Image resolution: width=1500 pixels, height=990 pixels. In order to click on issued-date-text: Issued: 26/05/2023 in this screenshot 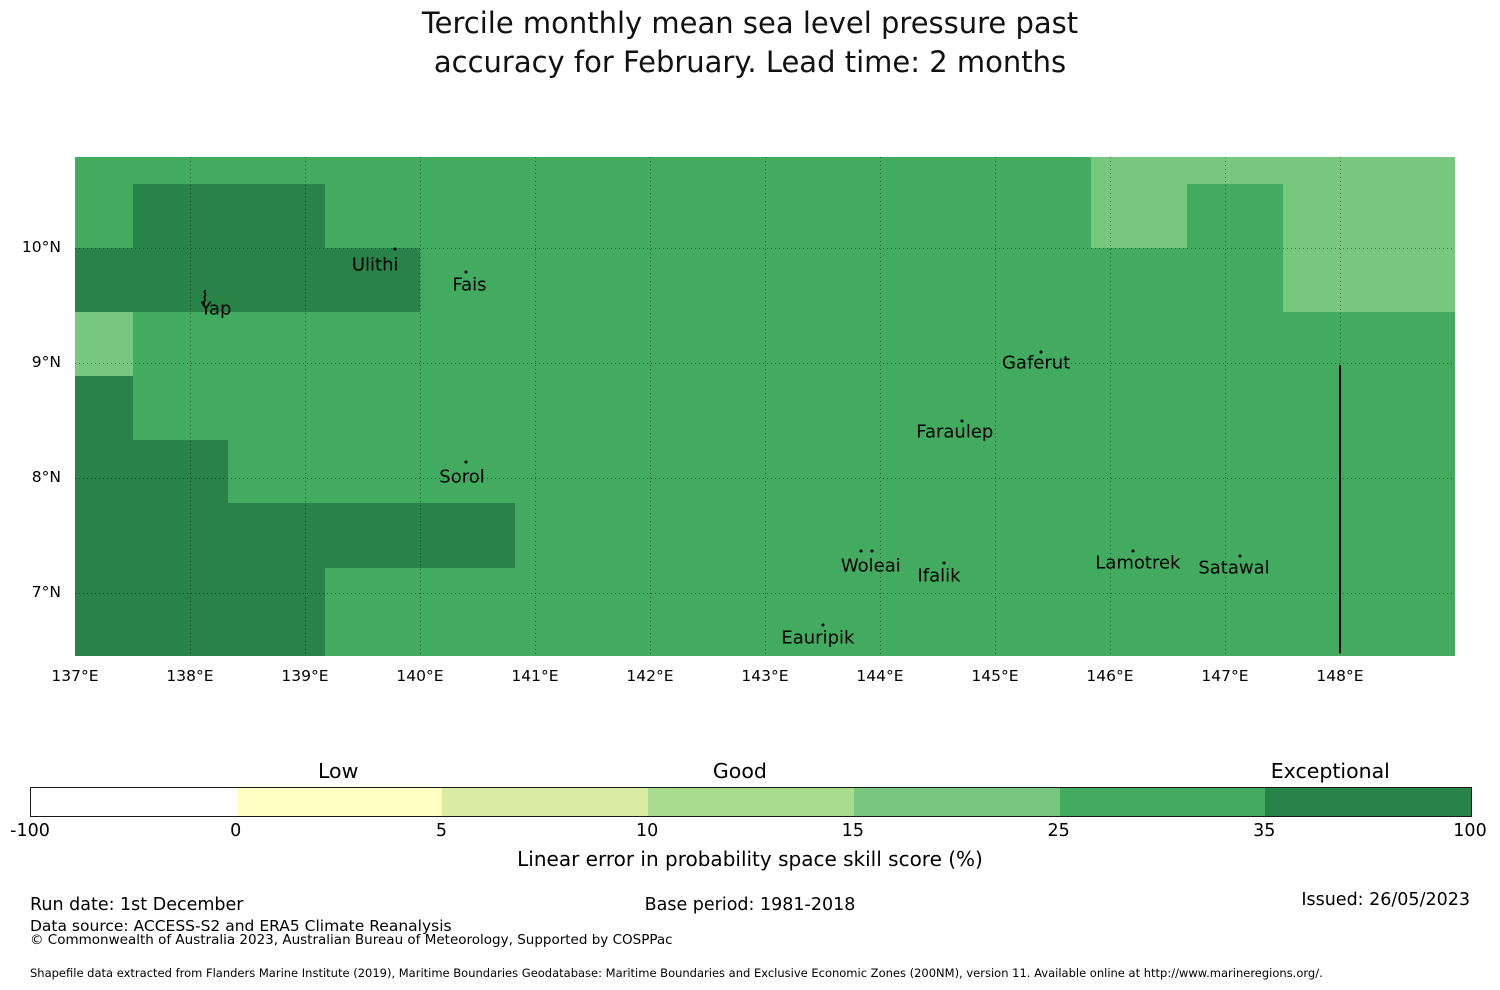, I will do `click(1385, 900)`.